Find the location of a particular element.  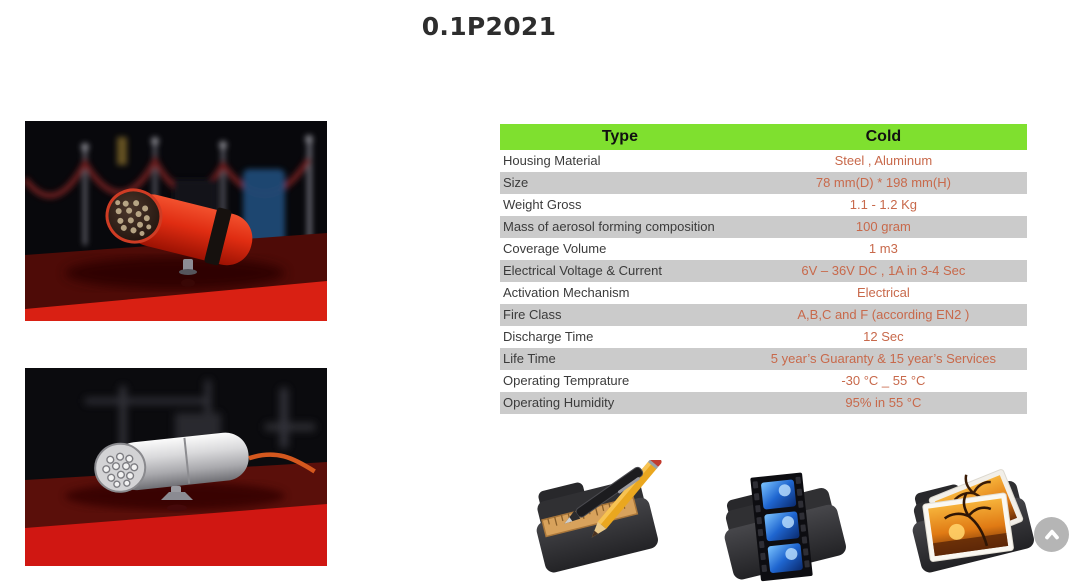

table-row: Activation Mechanism Electrical is located at coordinates (763, 293).